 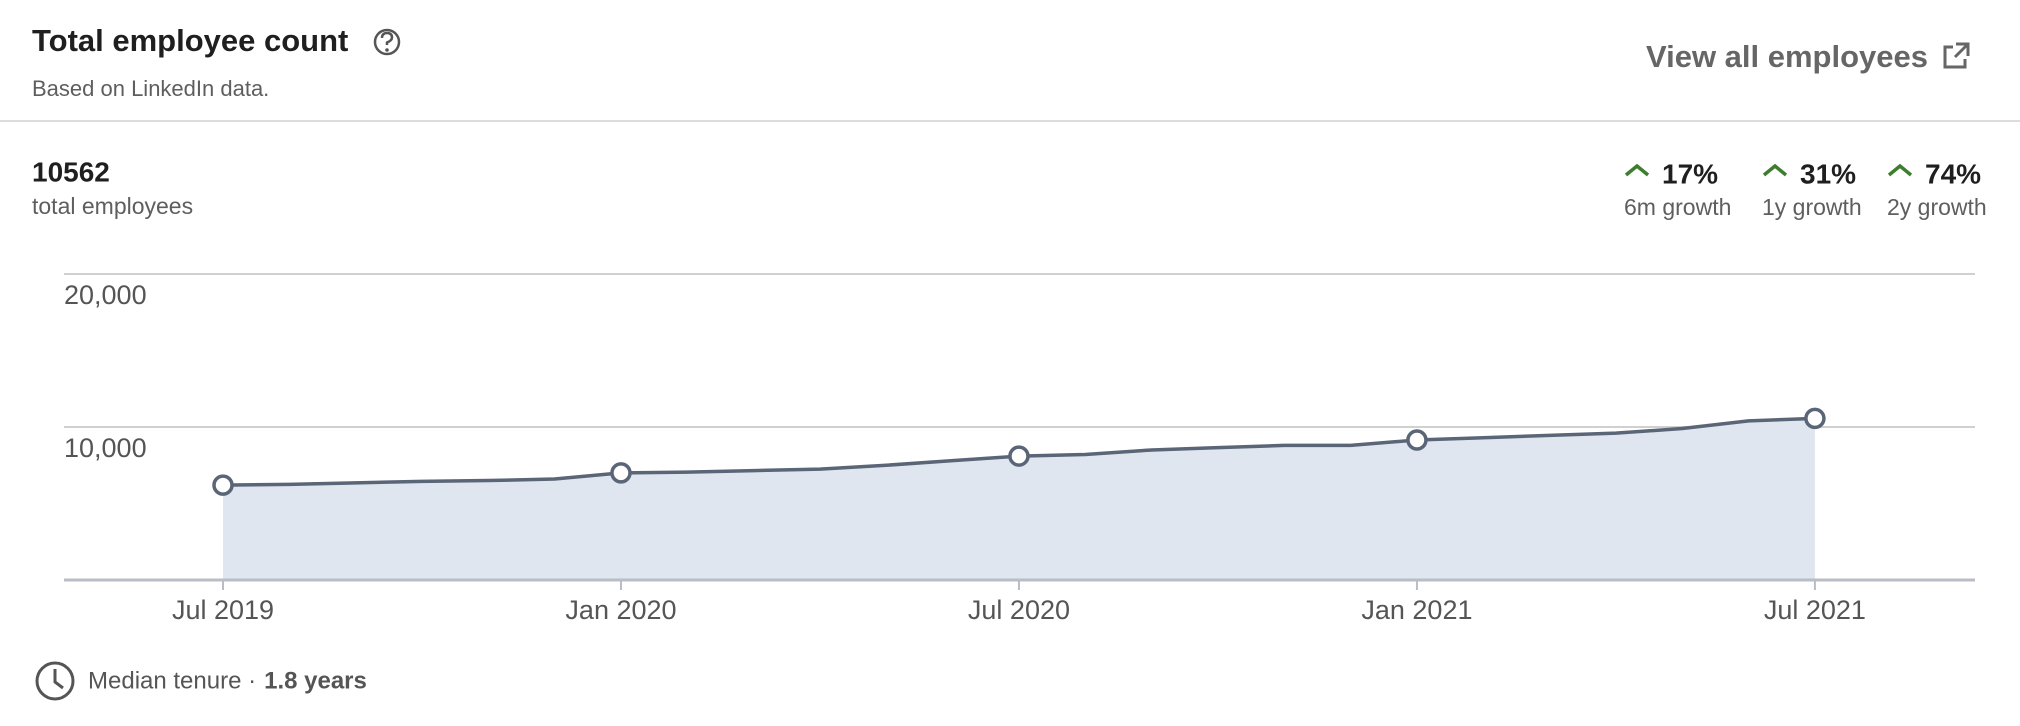 What do you see at coordinates (387, 38) in the screenshot?
I see `help-glyph` at bounding box center [387, 38].